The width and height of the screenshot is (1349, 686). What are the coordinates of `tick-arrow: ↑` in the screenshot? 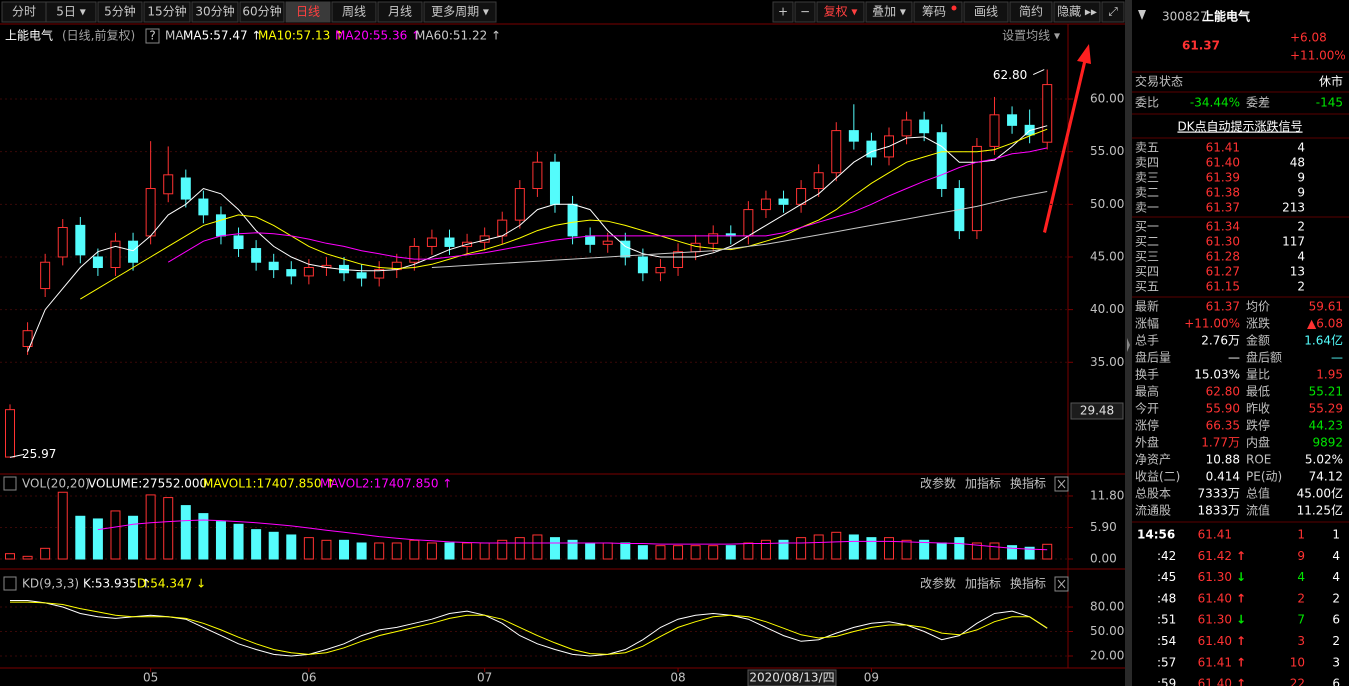 It's located at (1241, 662).